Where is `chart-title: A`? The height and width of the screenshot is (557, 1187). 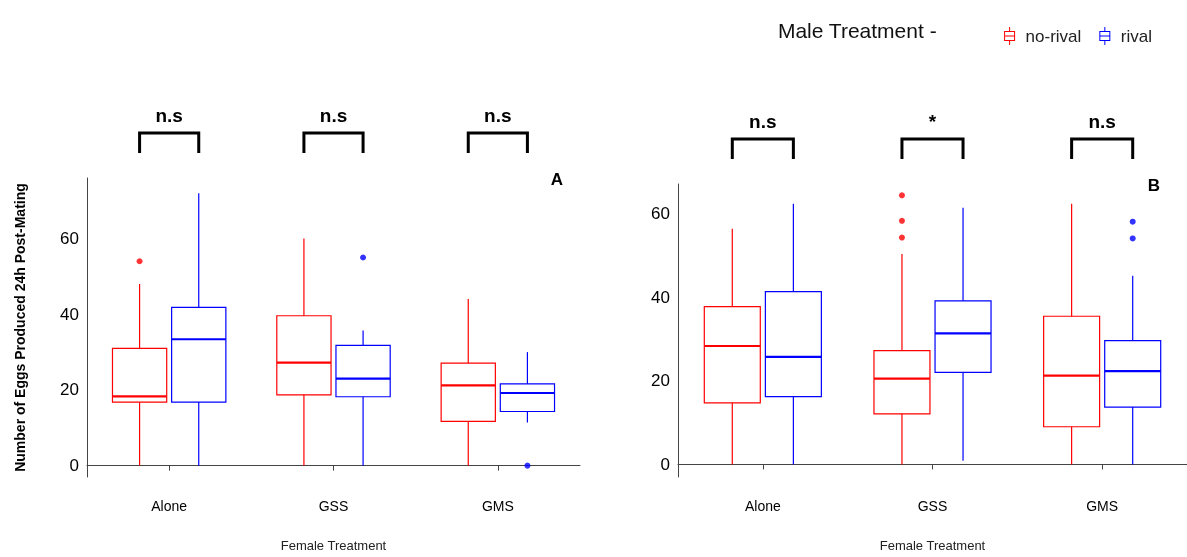 chart-title: A is located at coordinates (556, 179).